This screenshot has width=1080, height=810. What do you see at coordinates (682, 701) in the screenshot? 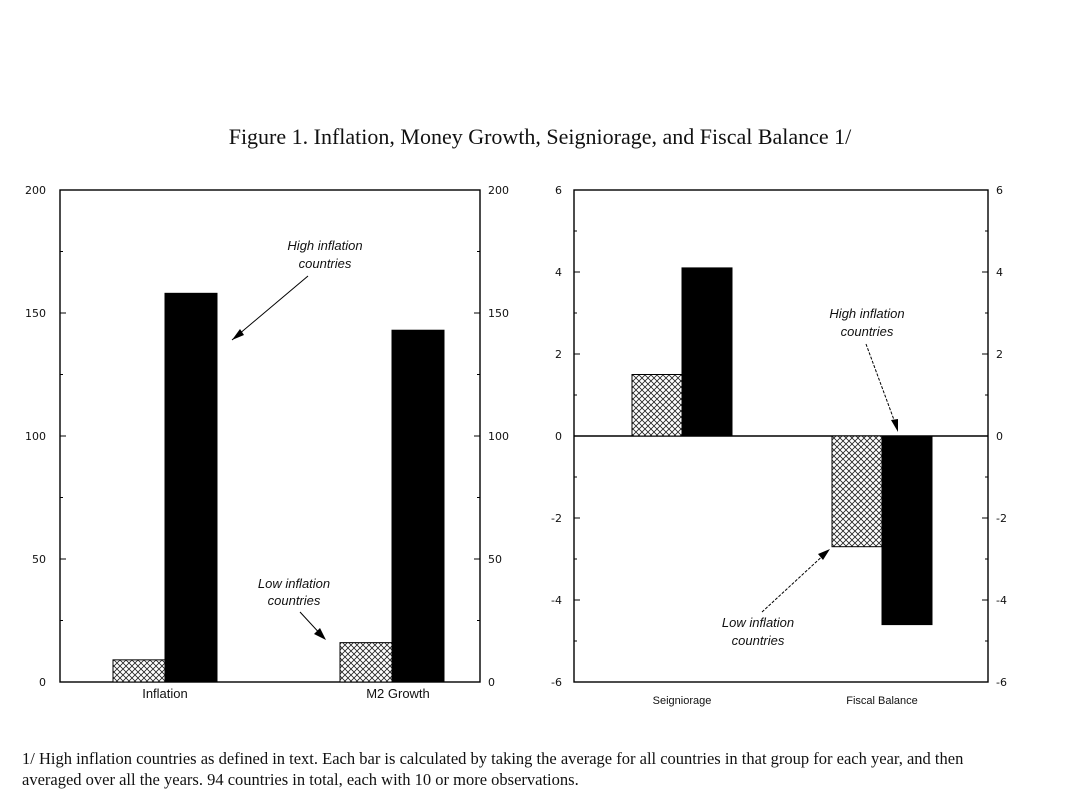
I see `right-category-label-0: Seigniorage` at bounding box center [682, 701].